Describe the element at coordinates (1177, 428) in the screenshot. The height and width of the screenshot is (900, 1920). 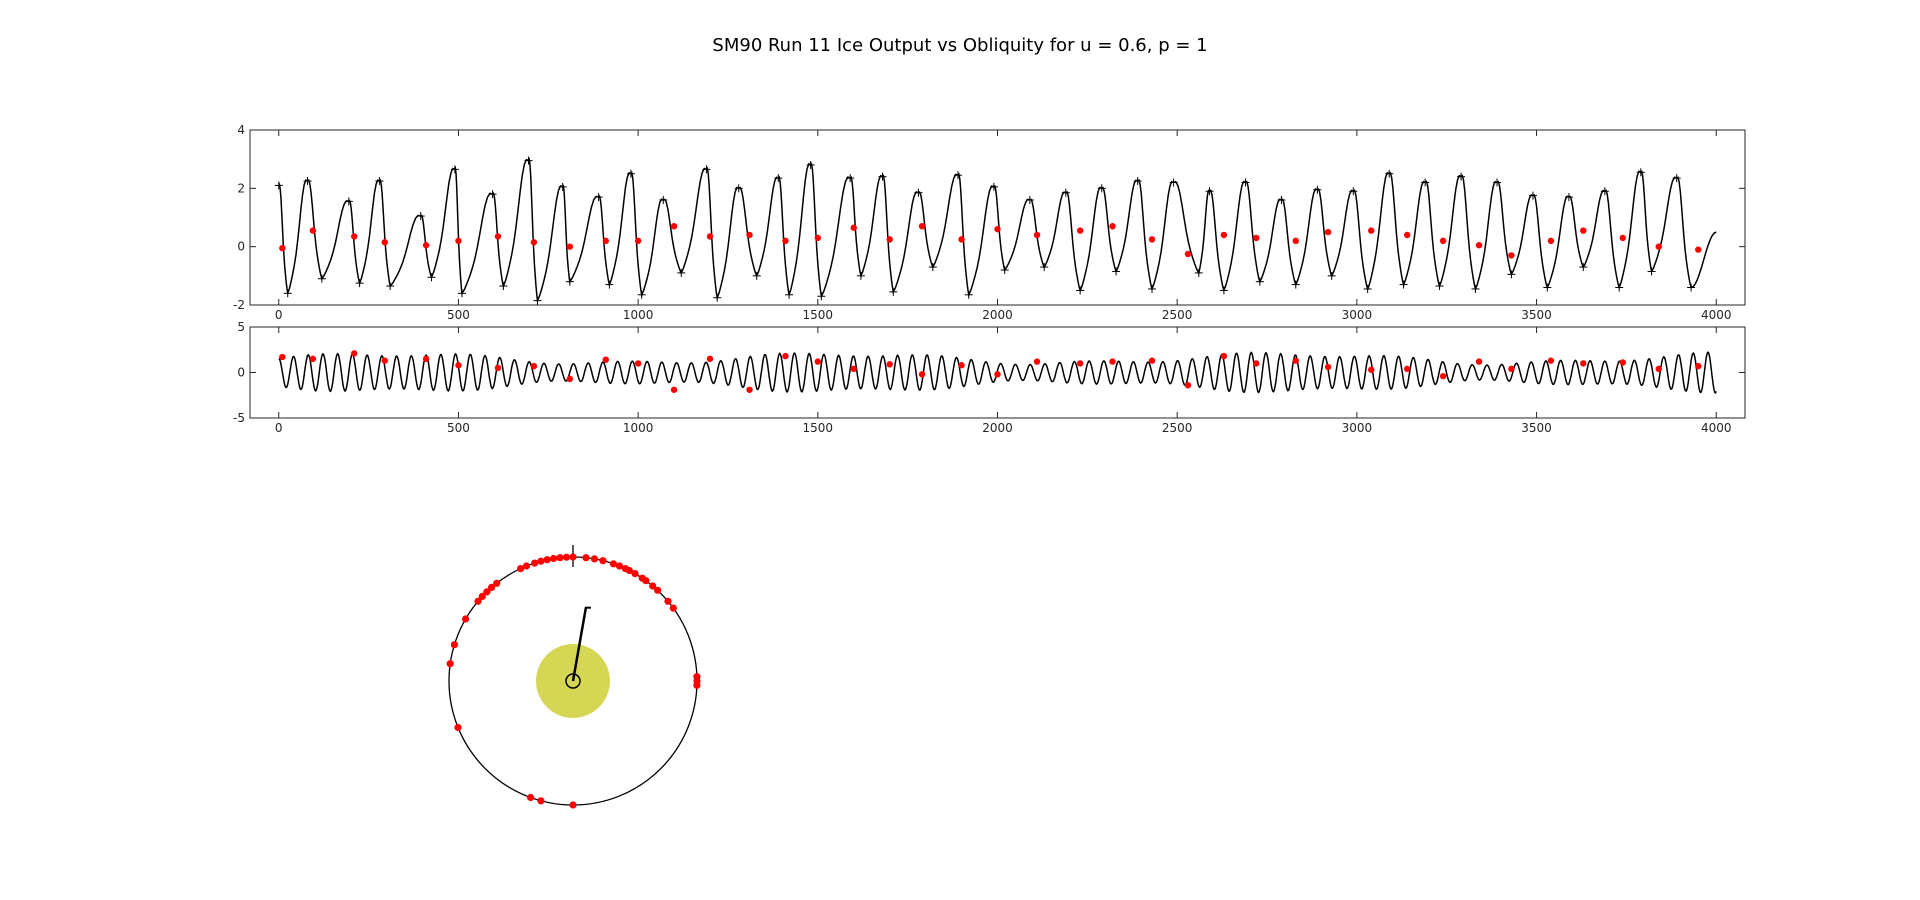
I see `obliquity-xtick-label: 2500` at that location.